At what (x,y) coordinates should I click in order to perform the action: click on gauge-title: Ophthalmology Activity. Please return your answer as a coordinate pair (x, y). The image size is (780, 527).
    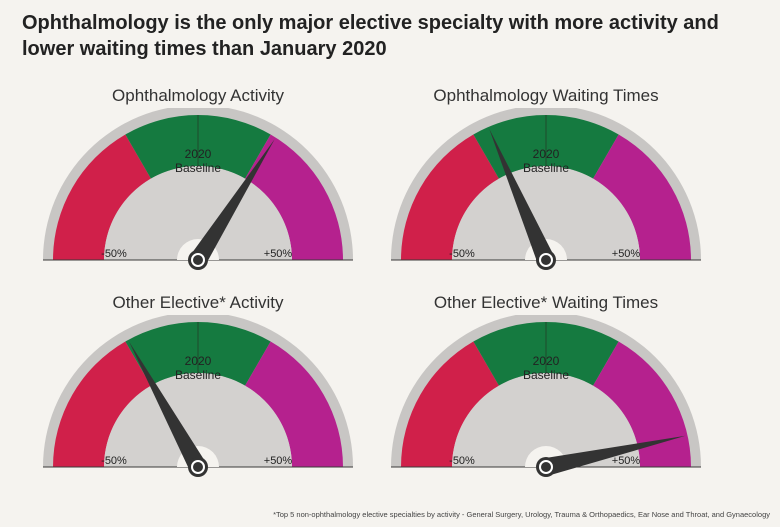
    Looking at the image, I should click on (198, 95).